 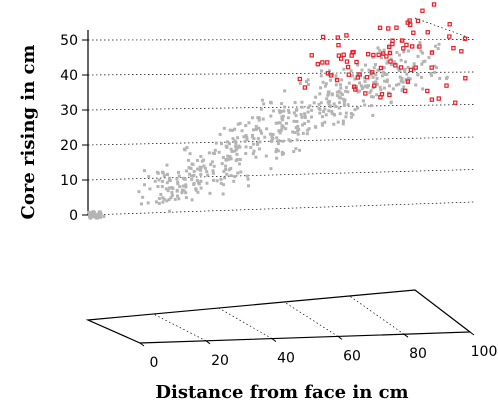 I want to click on x-tick-label: 40, so click(x=286, y=359).